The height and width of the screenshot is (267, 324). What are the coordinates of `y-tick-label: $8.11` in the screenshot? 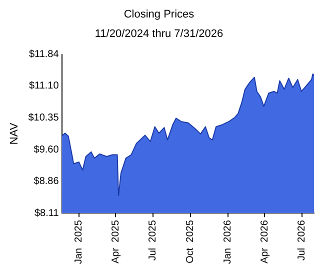 It's located at (47, 213).